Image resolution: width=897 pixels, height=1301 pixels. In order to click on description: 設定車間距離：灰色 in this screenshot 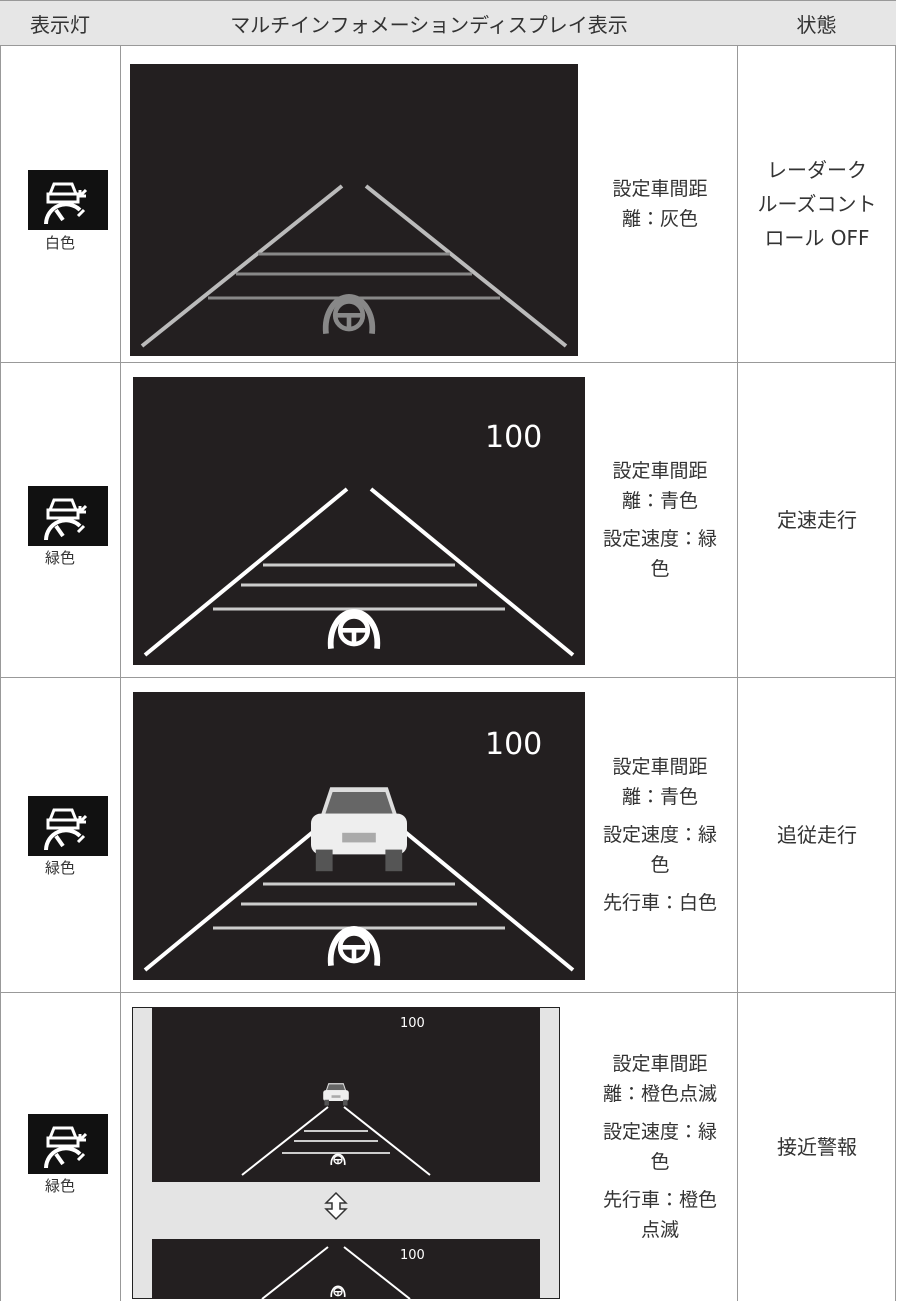, I will do `click(660, 204)`.